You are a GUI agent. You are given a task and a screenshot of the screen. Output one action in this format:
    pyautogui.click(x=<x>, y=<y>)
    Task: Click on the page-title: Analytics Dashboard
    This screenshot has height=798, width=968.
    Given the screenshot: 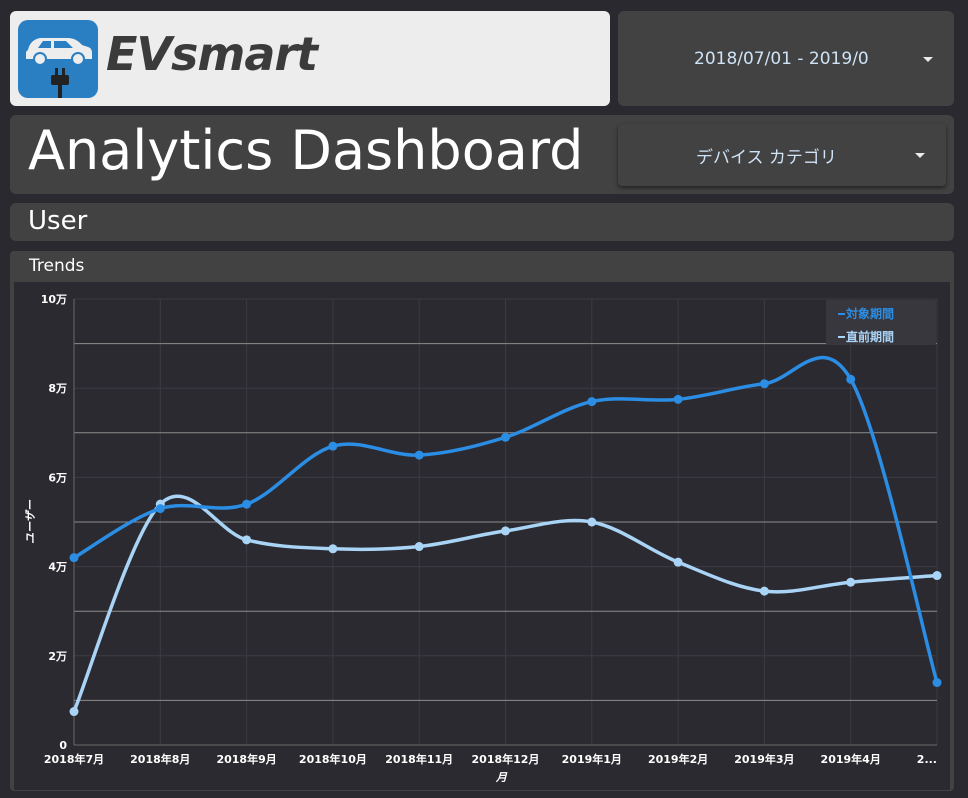 What is the action you would take?
    pyautogui.click(x=306, y=150)
    